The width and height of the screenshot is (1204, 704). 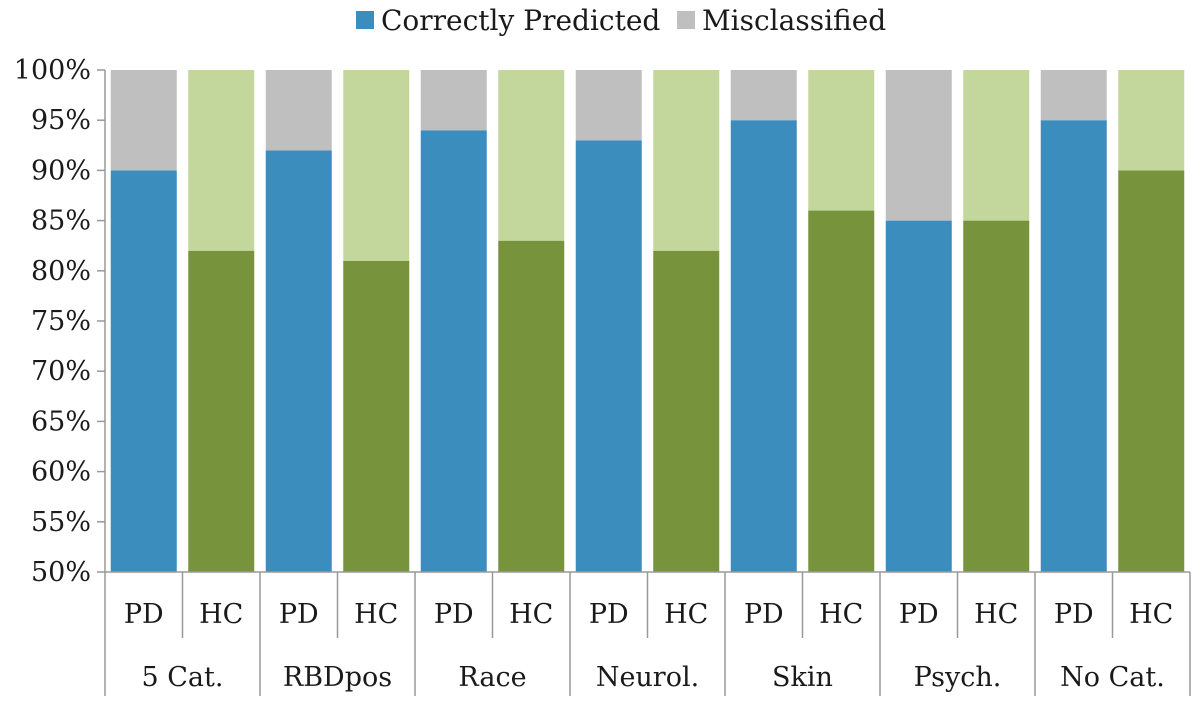 What do you see at coordinates (61, 321) in the screenshot?
I see `y-tick-label: 75%` at bounding box center [61, 321].